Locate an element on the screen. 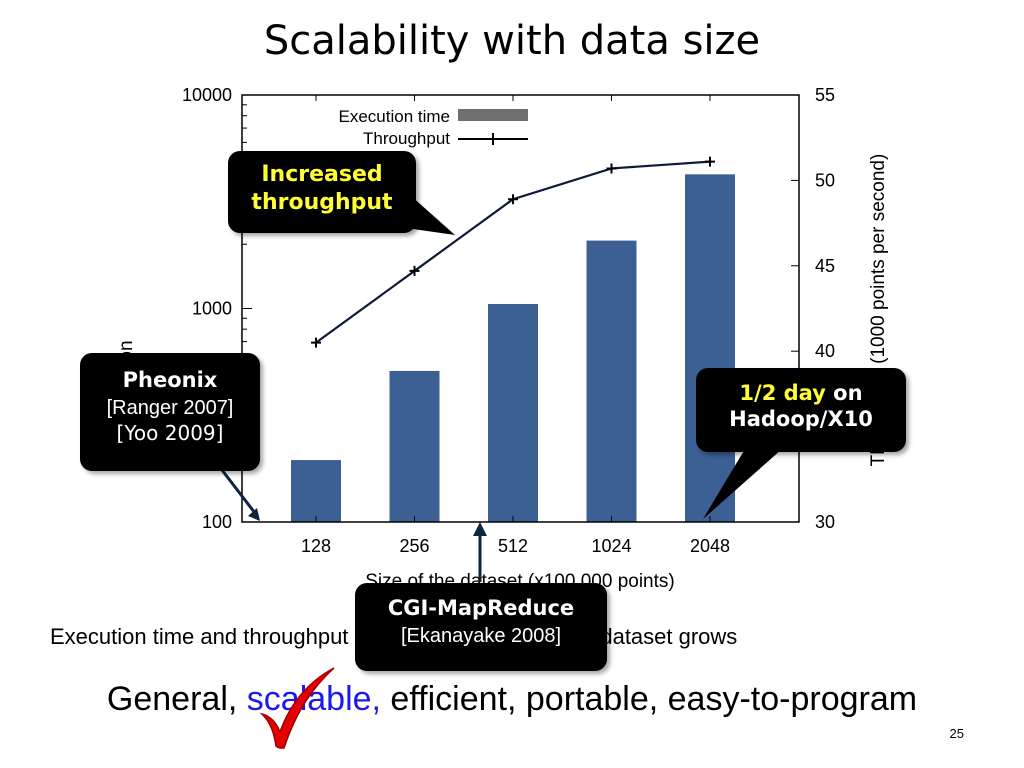  legend: Execution time Throughput is located at coordinates (433, 127).